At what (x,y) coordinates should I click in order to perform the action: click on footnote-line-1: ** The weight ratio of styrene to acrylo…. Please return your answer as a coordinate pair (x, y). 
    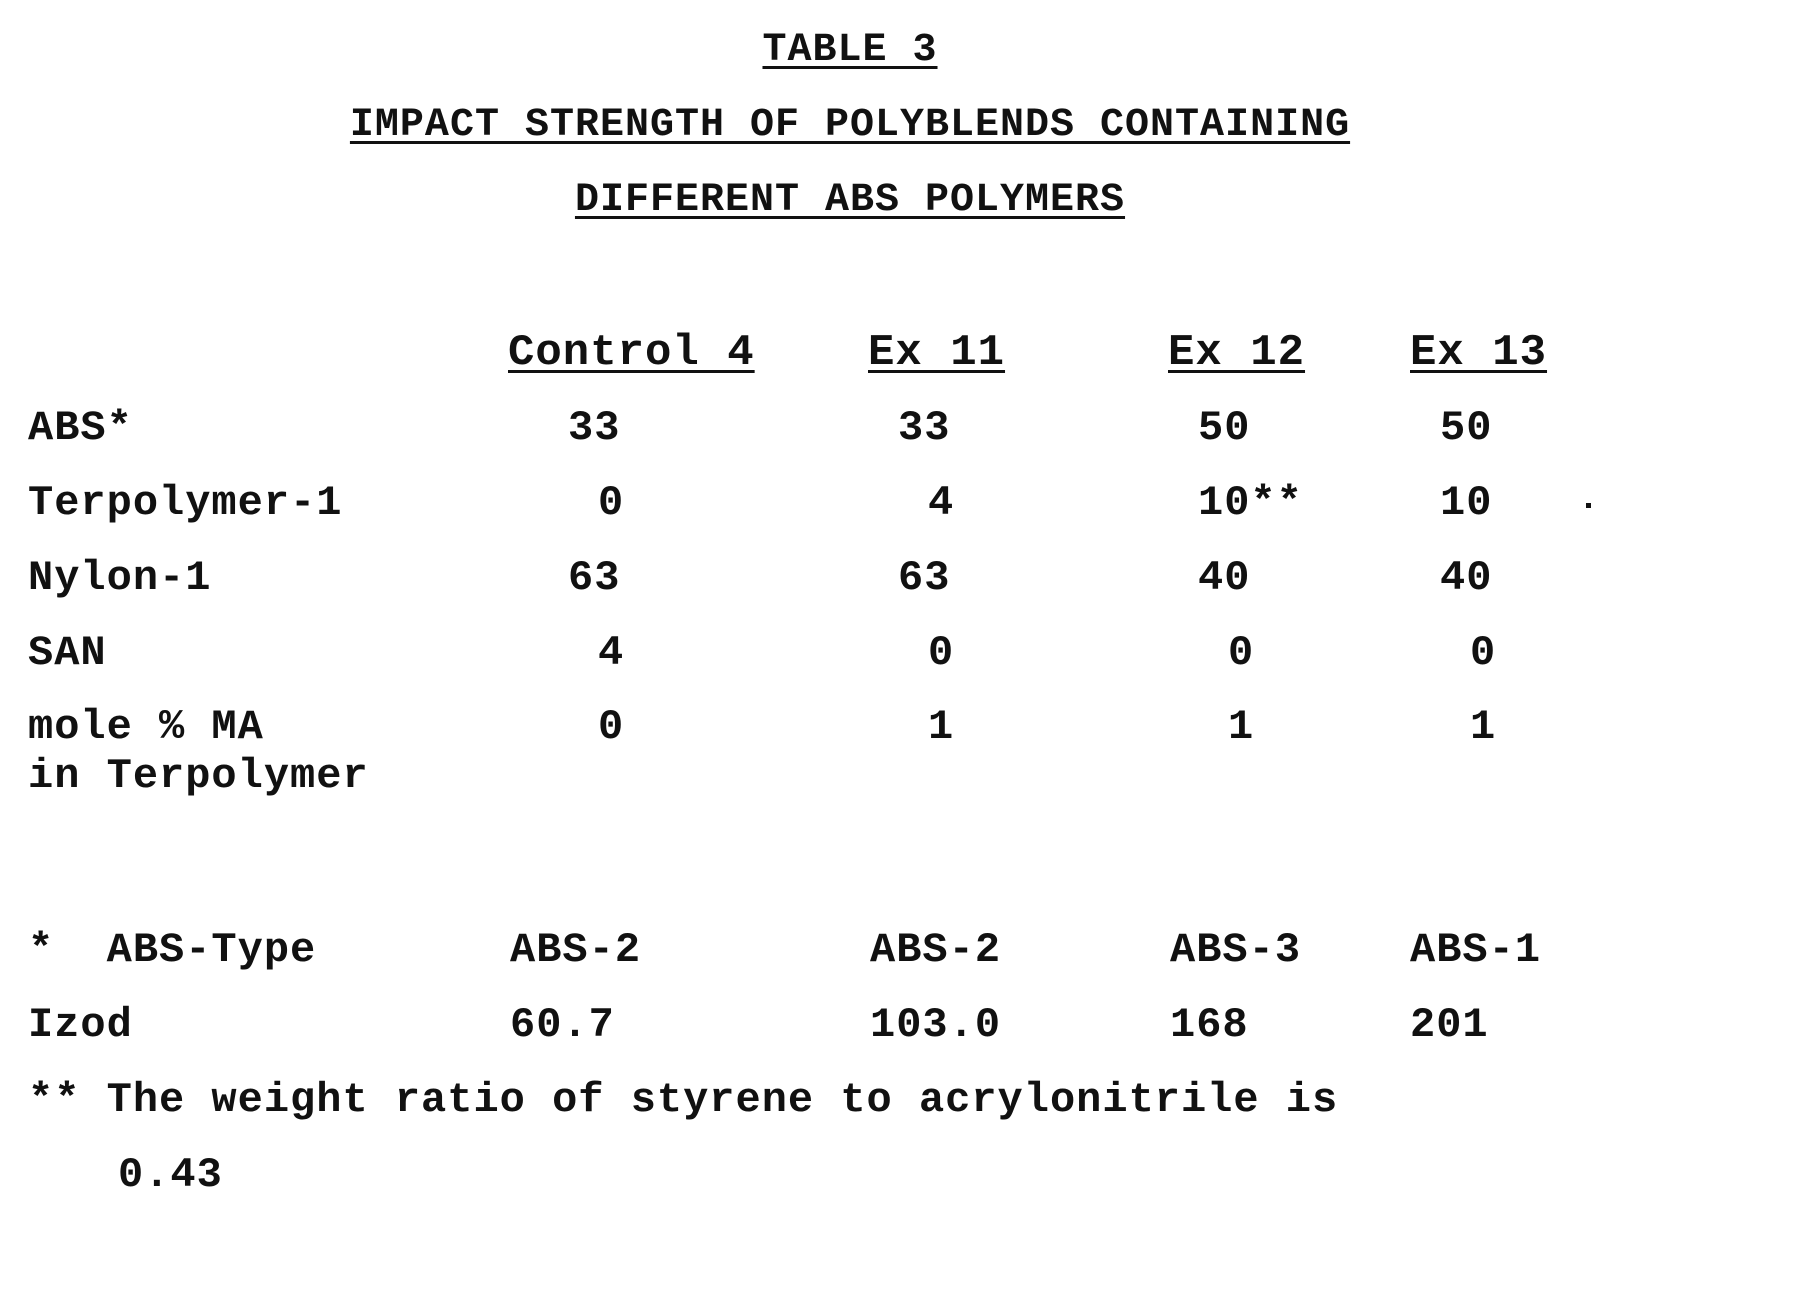
    Looking at the image, I should click on (683, 1100).